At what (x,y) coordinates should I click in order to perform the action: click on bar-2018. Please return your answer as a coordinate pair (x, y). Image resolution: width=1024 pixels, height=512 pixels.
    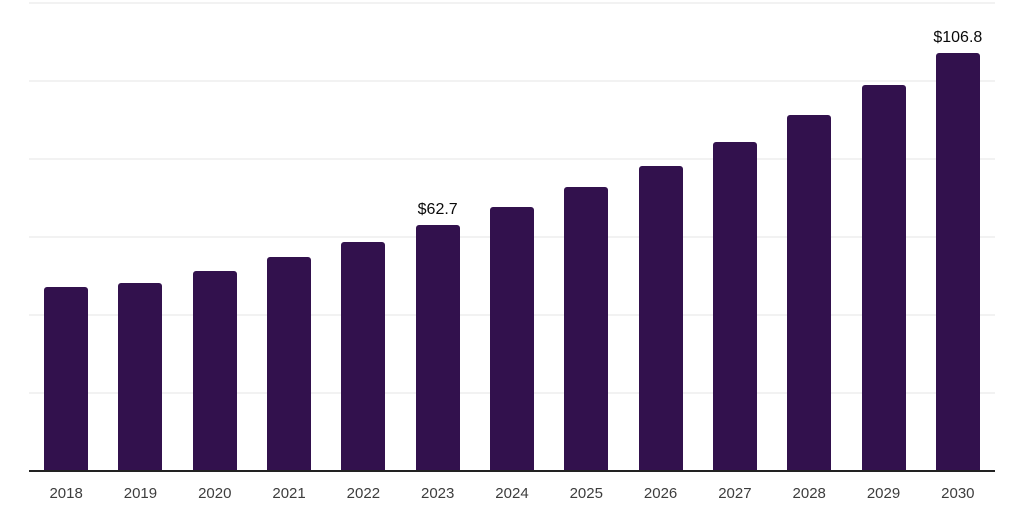
    Looking at the image, I should click on (66, 378).